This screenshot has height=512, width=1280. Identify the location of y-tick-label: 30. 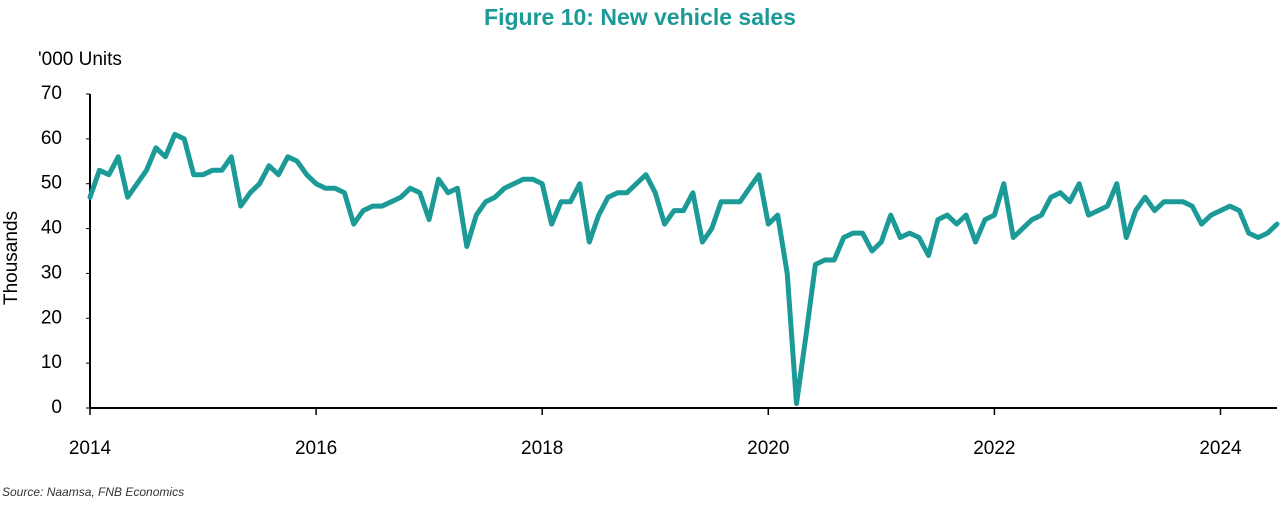
(51, 272).